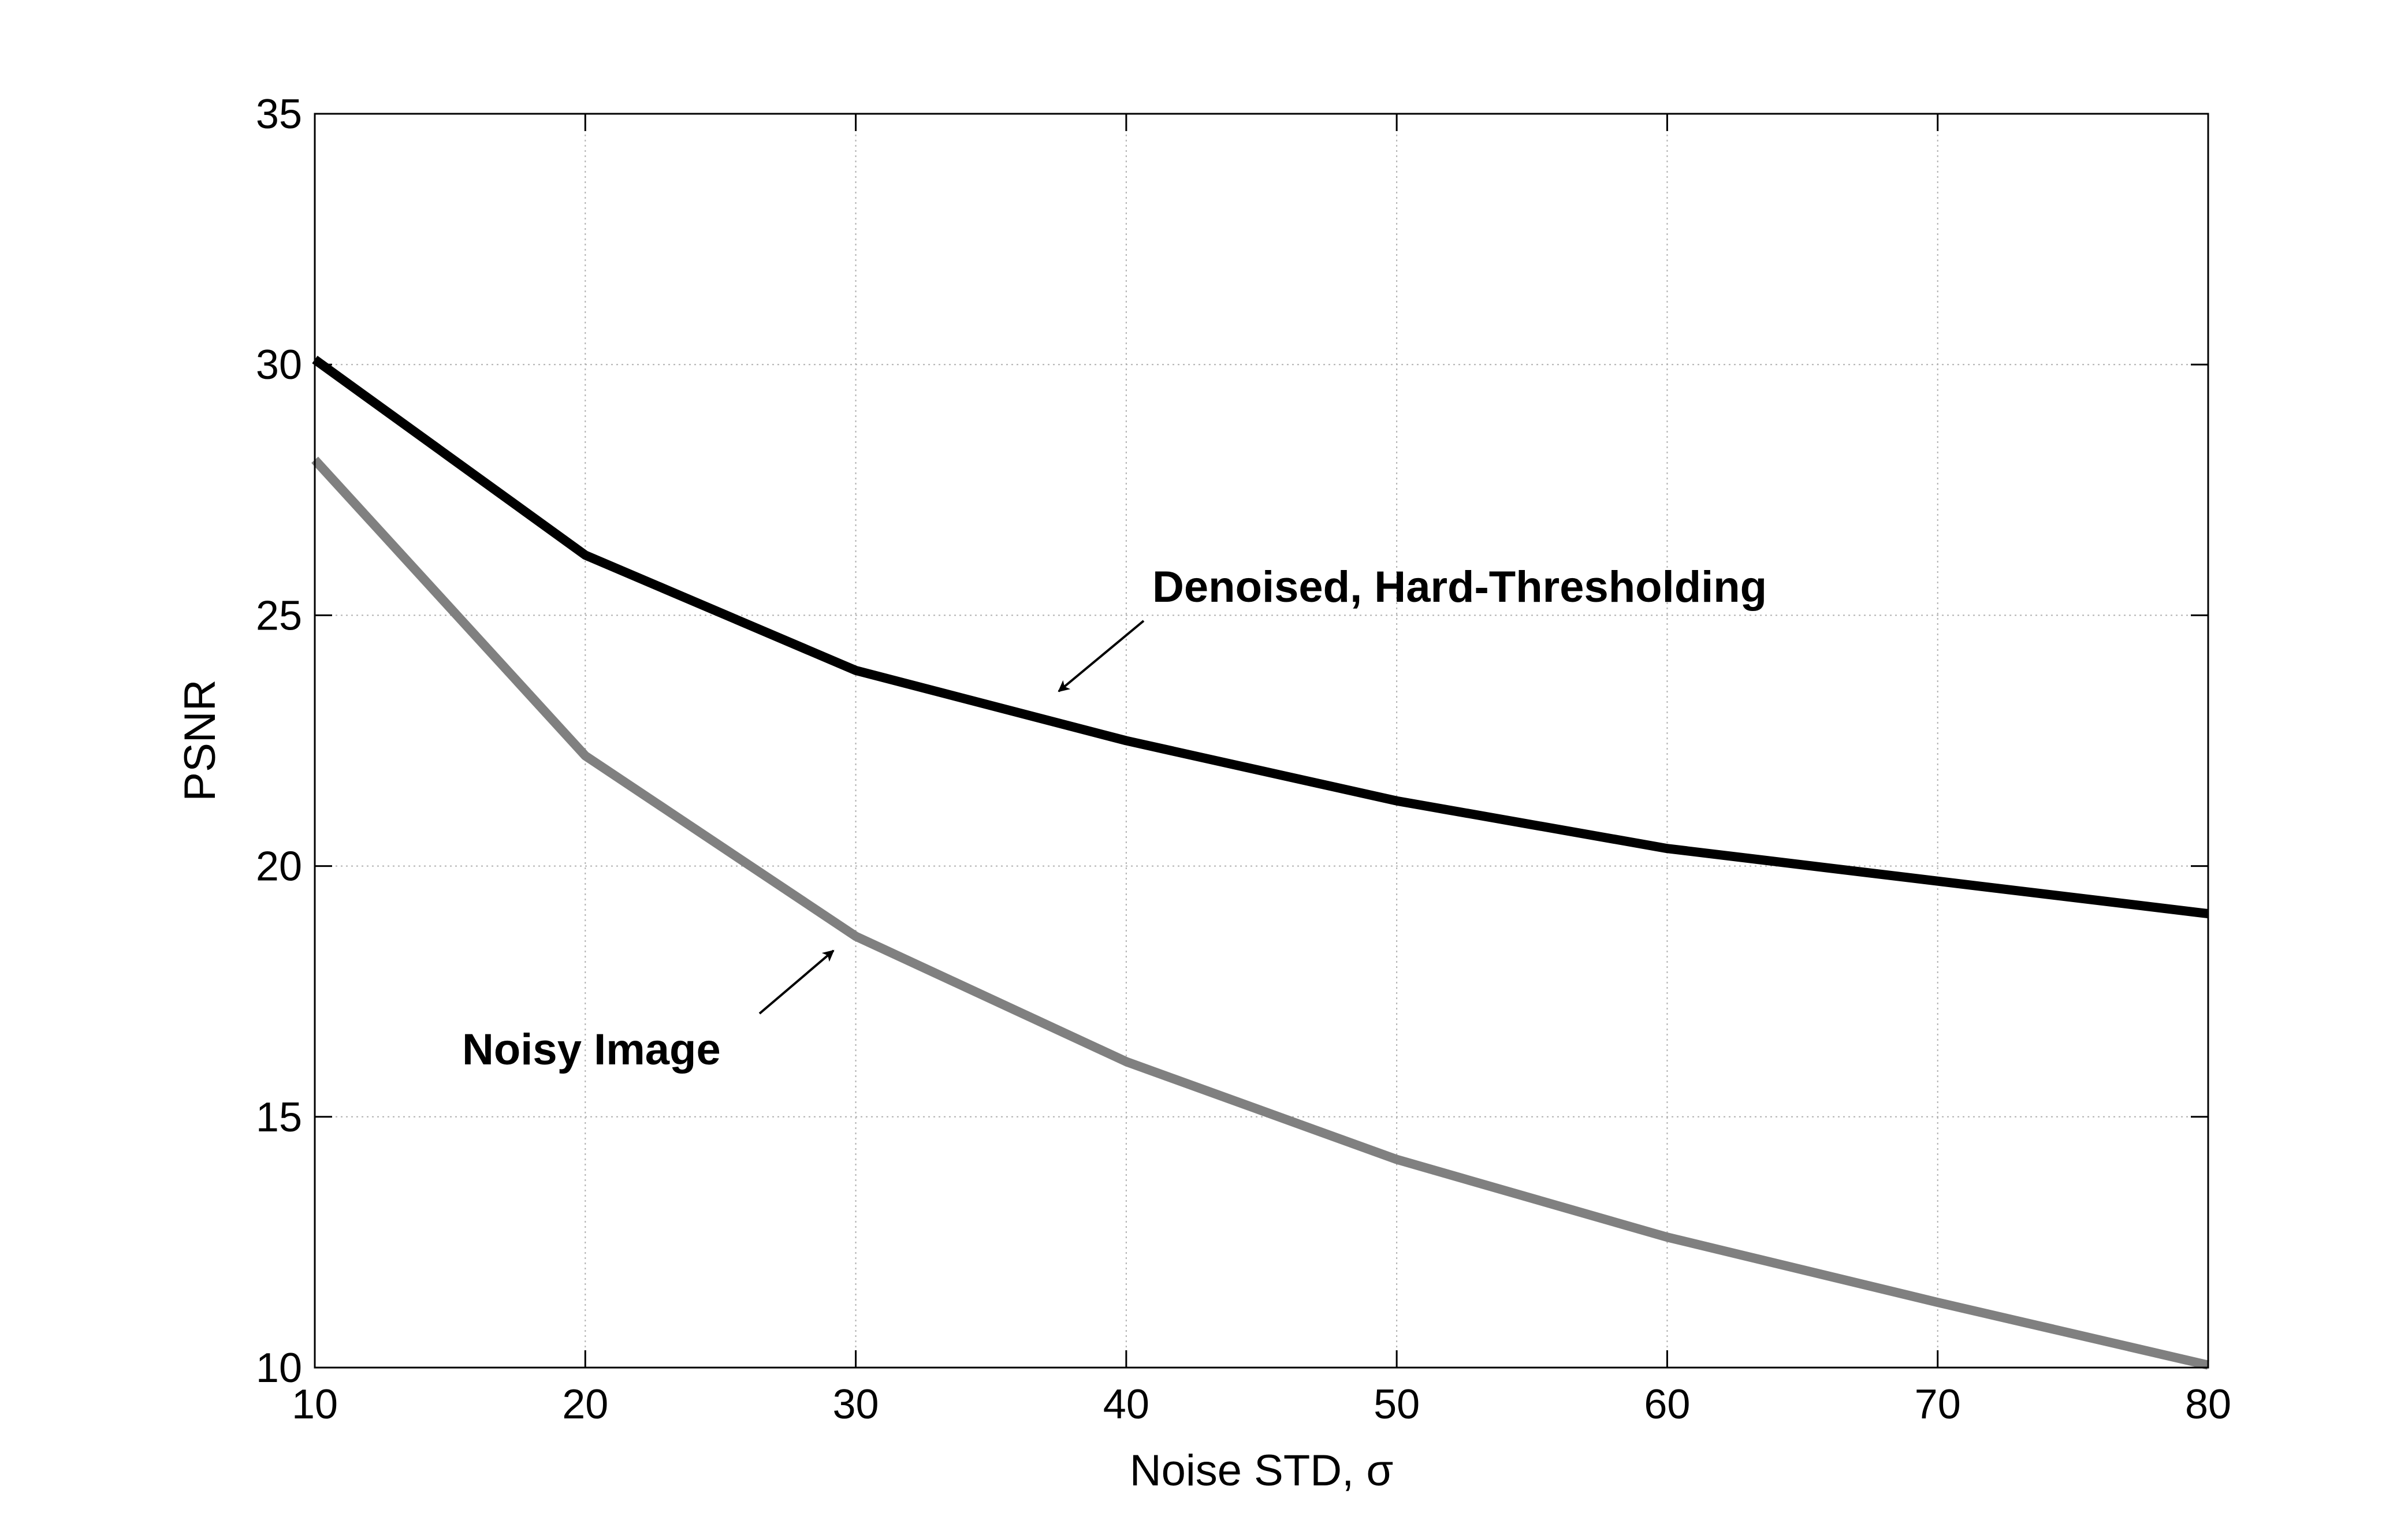  I want to click on y-tick-label: 35, so click(279, 114).